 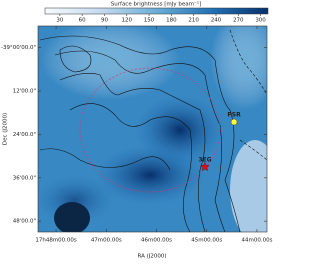 What do you see at coordinates (149, 21) in the screenshot?
I see `colorbar-tick-label: 150` at bounding box center [149, 21].